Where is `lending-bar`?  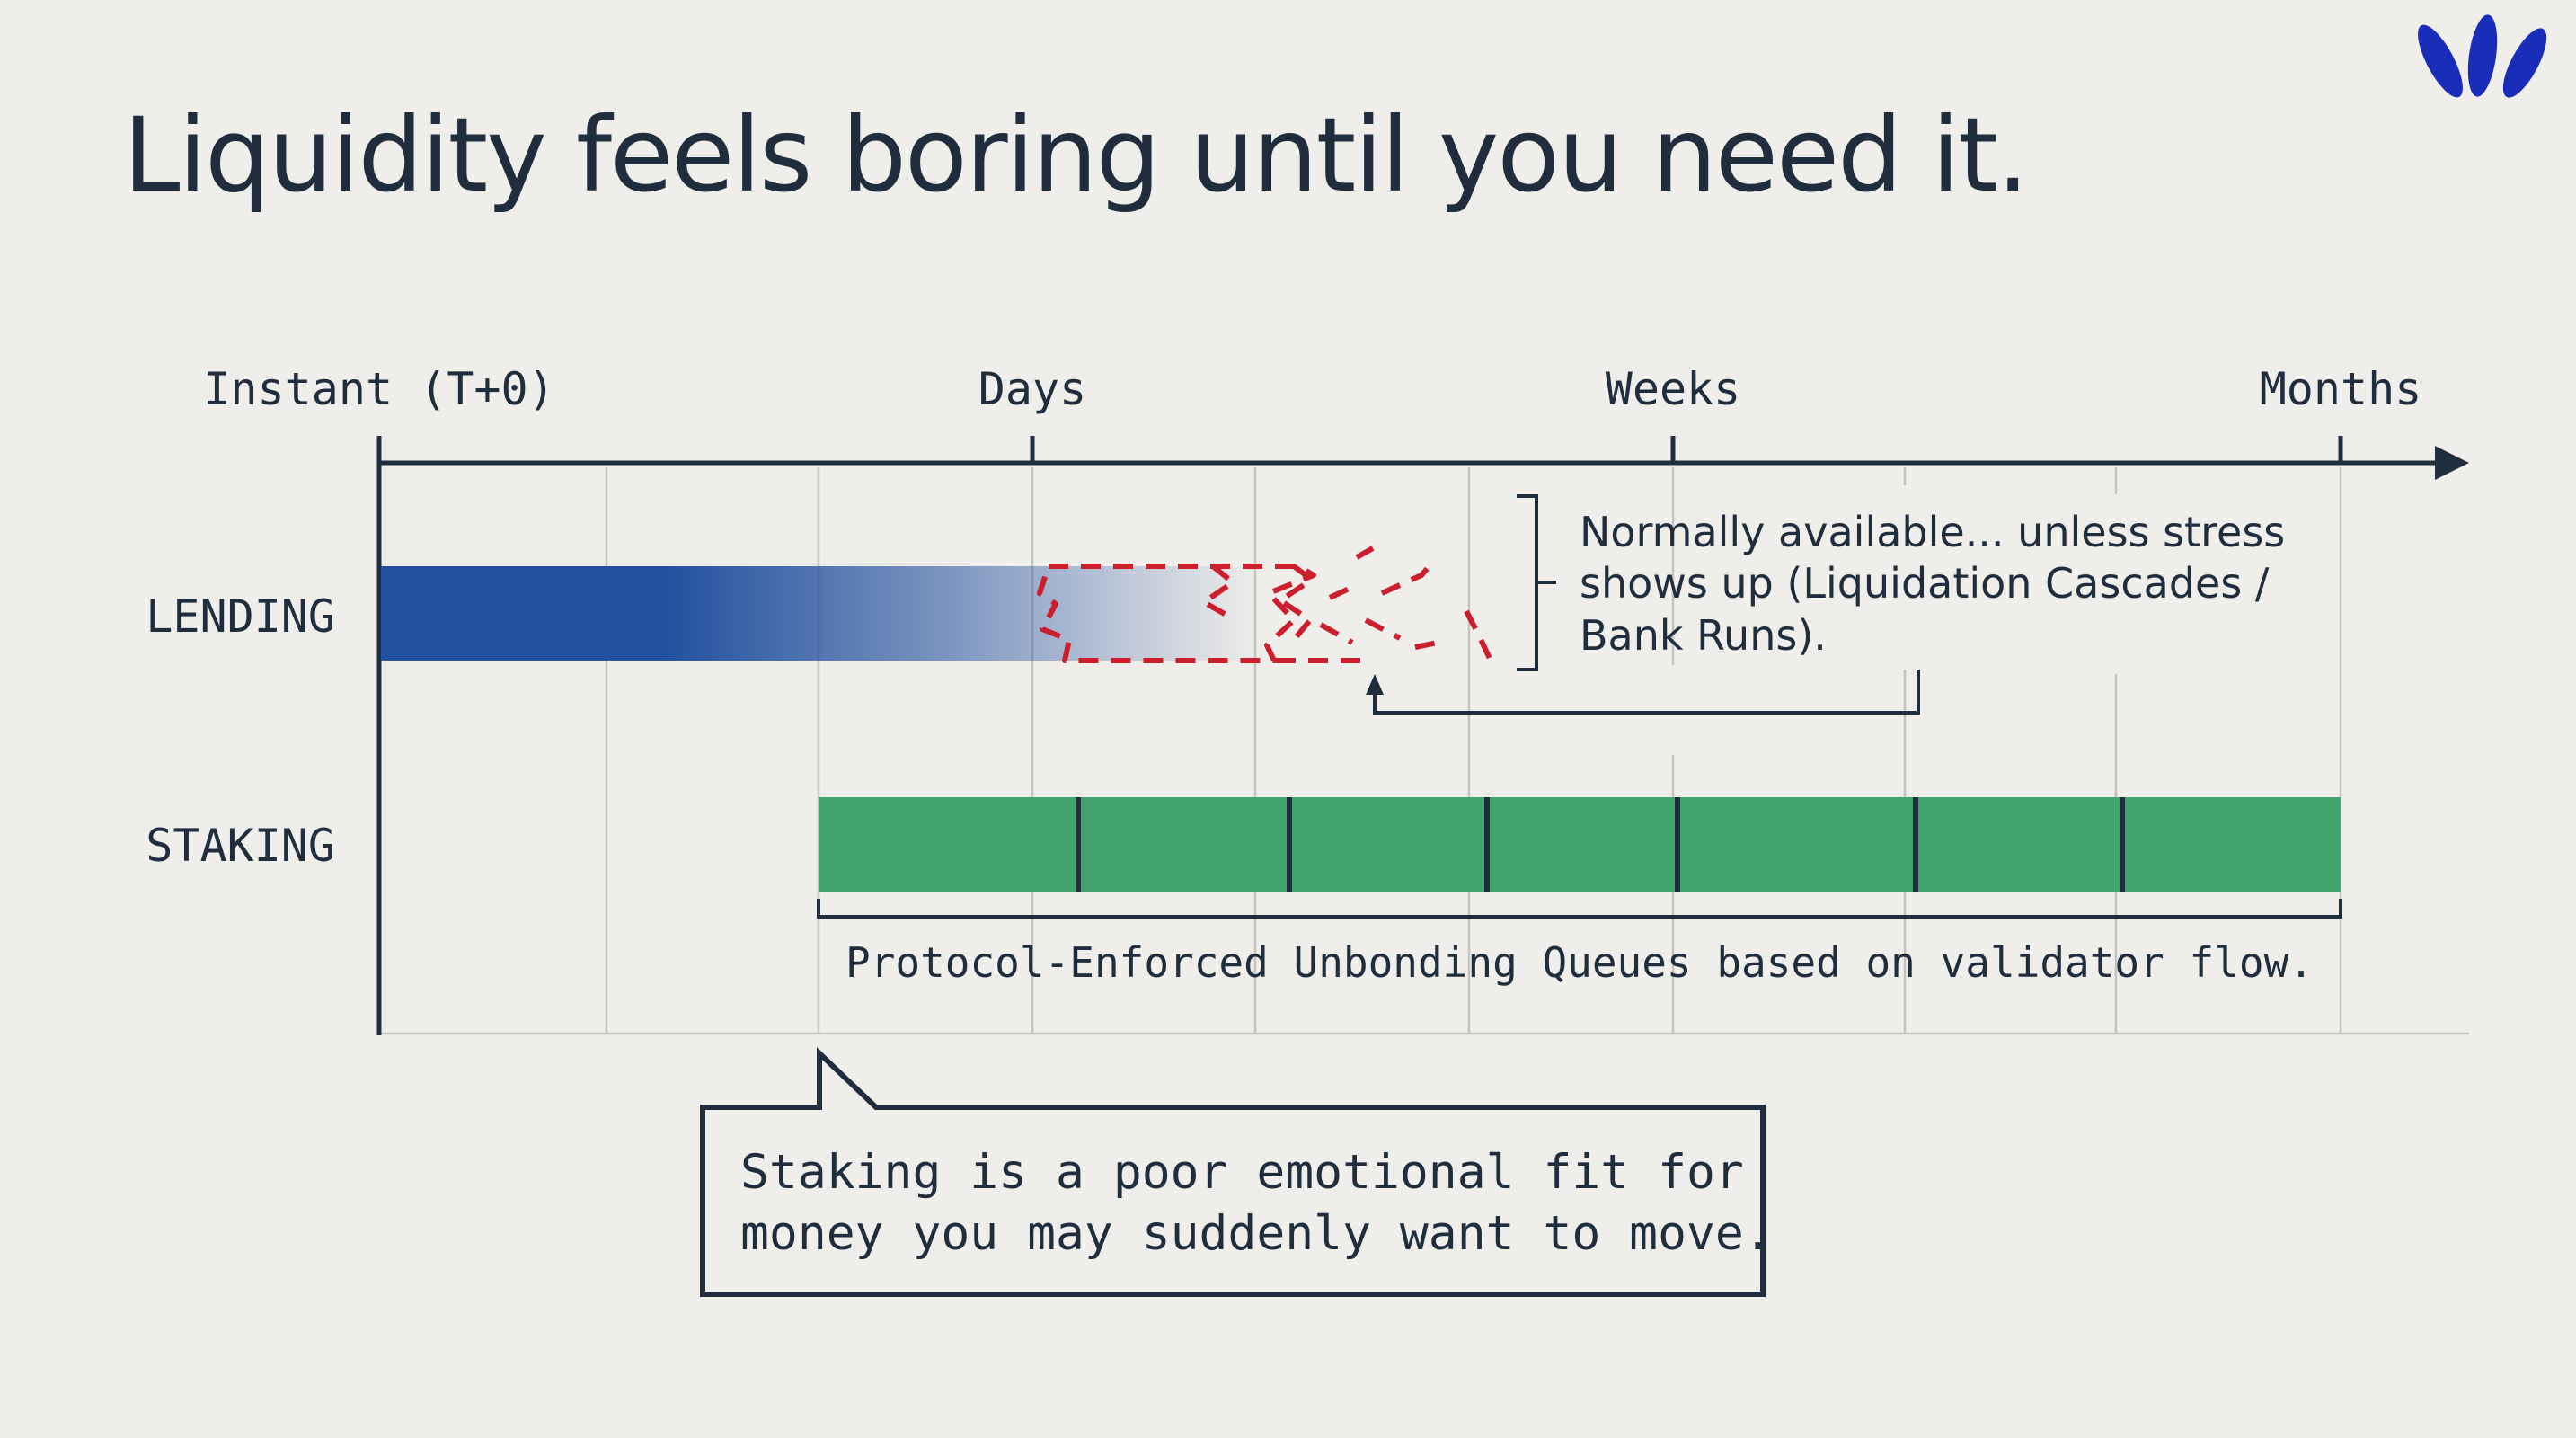
lending-bar is located at coordinates (821, 613).